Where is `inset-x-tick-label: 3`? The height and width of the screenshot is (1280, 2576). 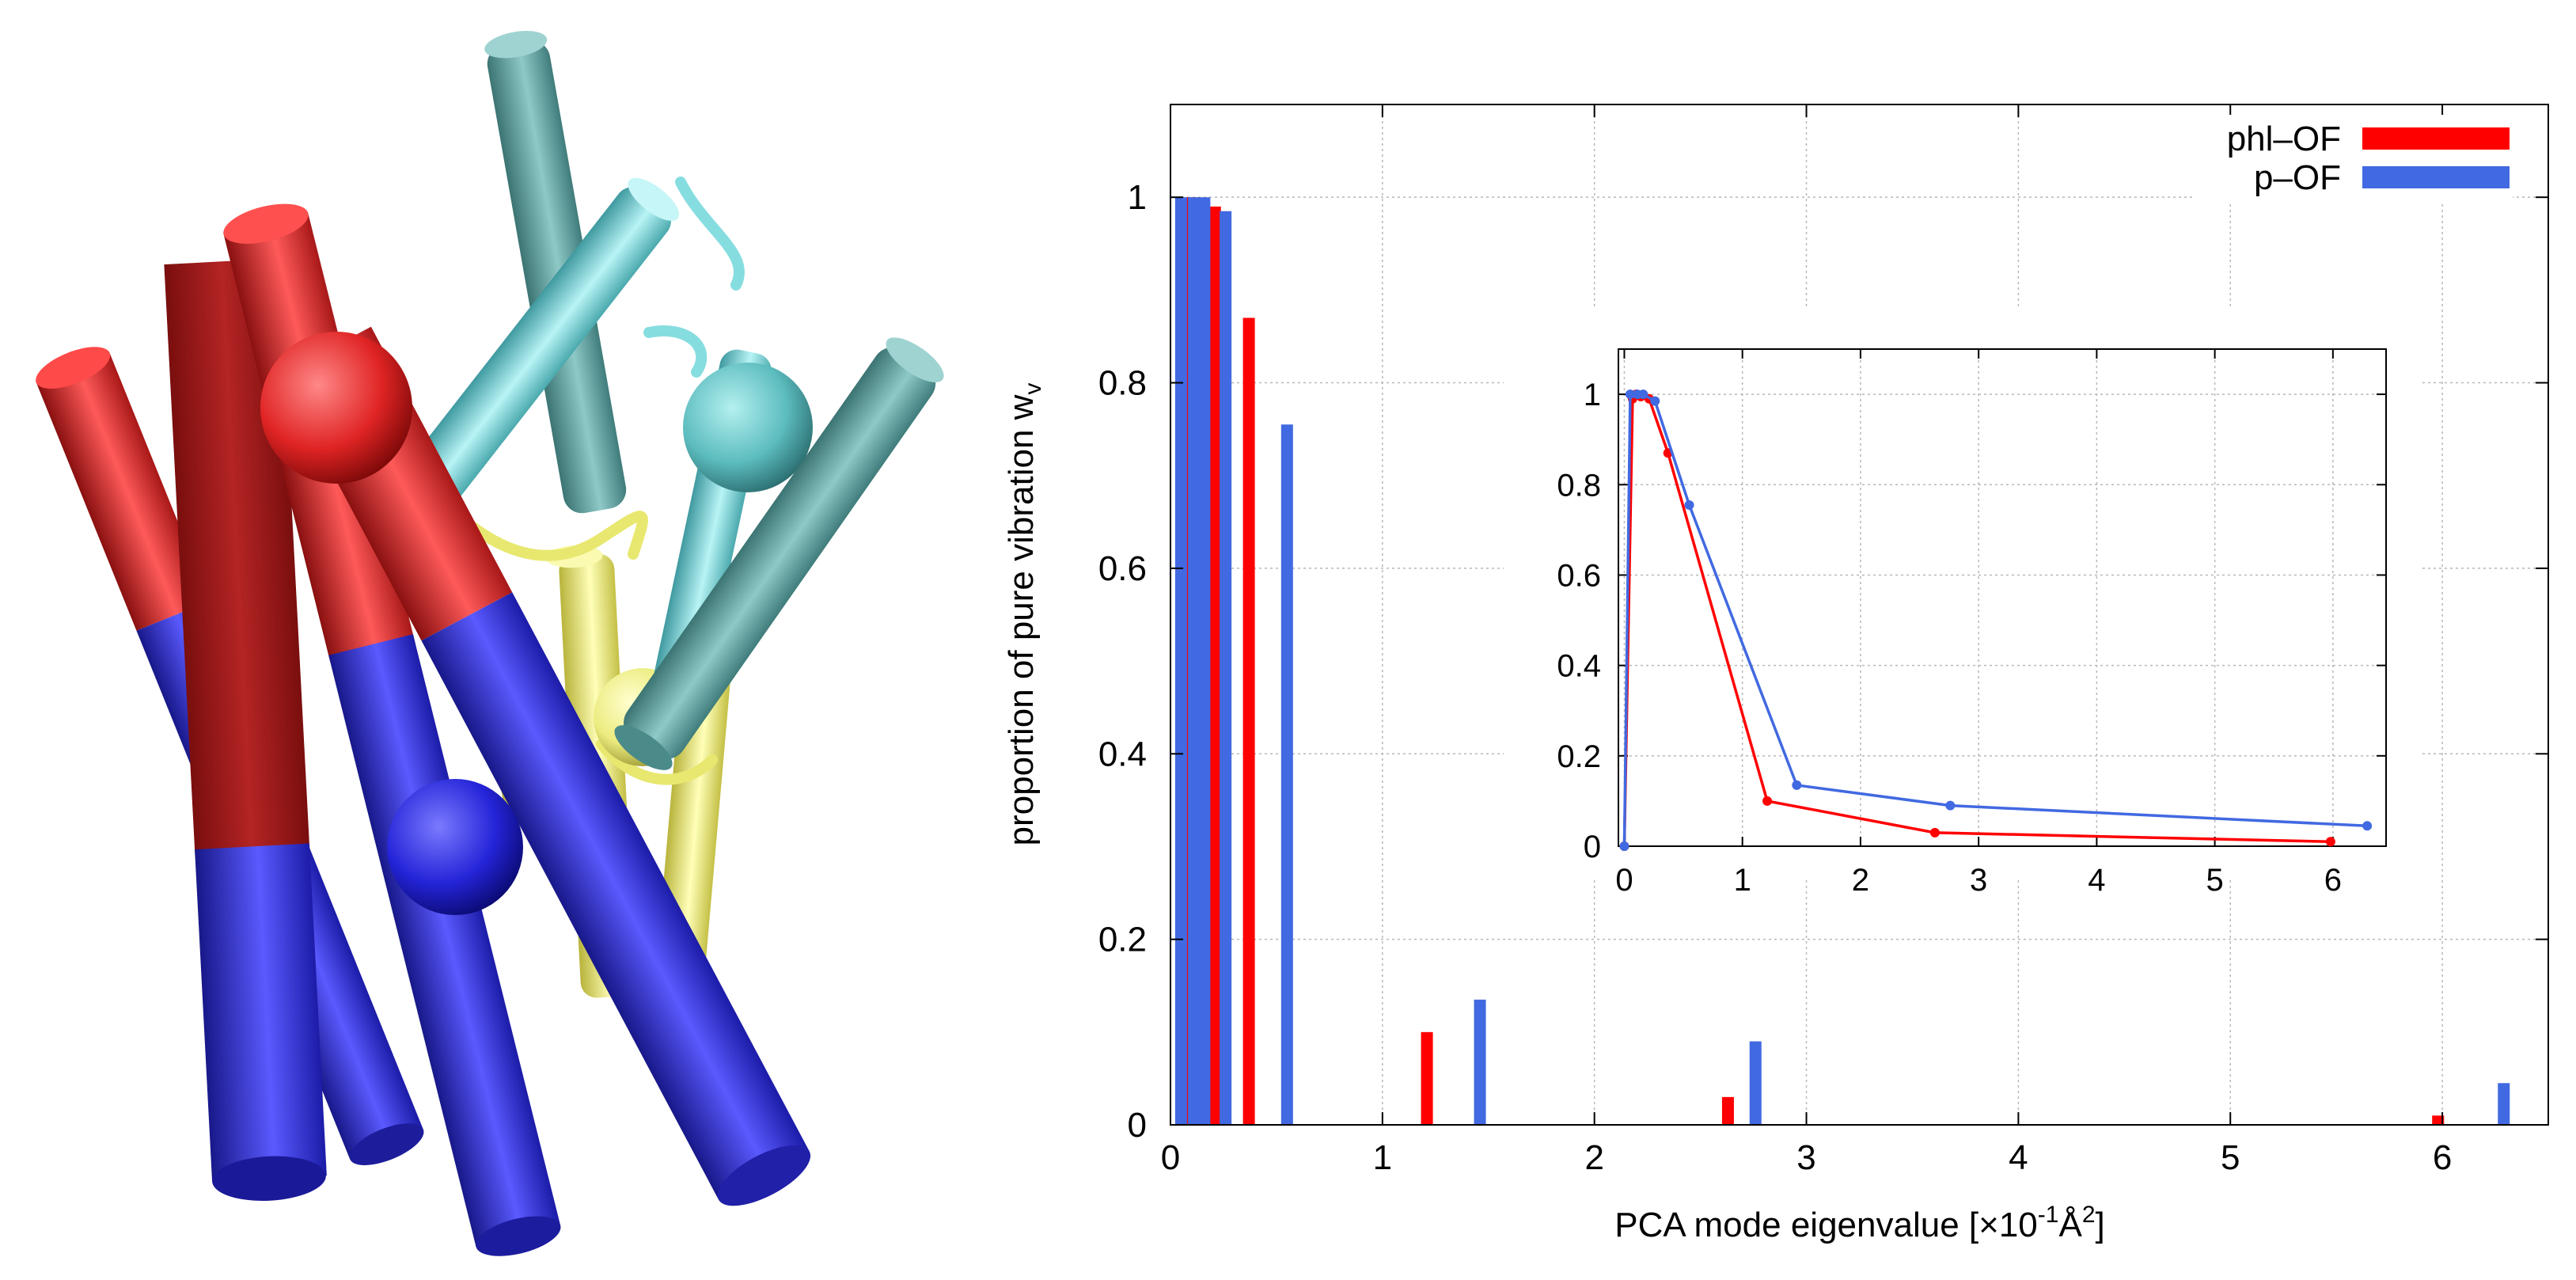
inset-x-tick-label: 3 is located at coordinates (1978, 880).